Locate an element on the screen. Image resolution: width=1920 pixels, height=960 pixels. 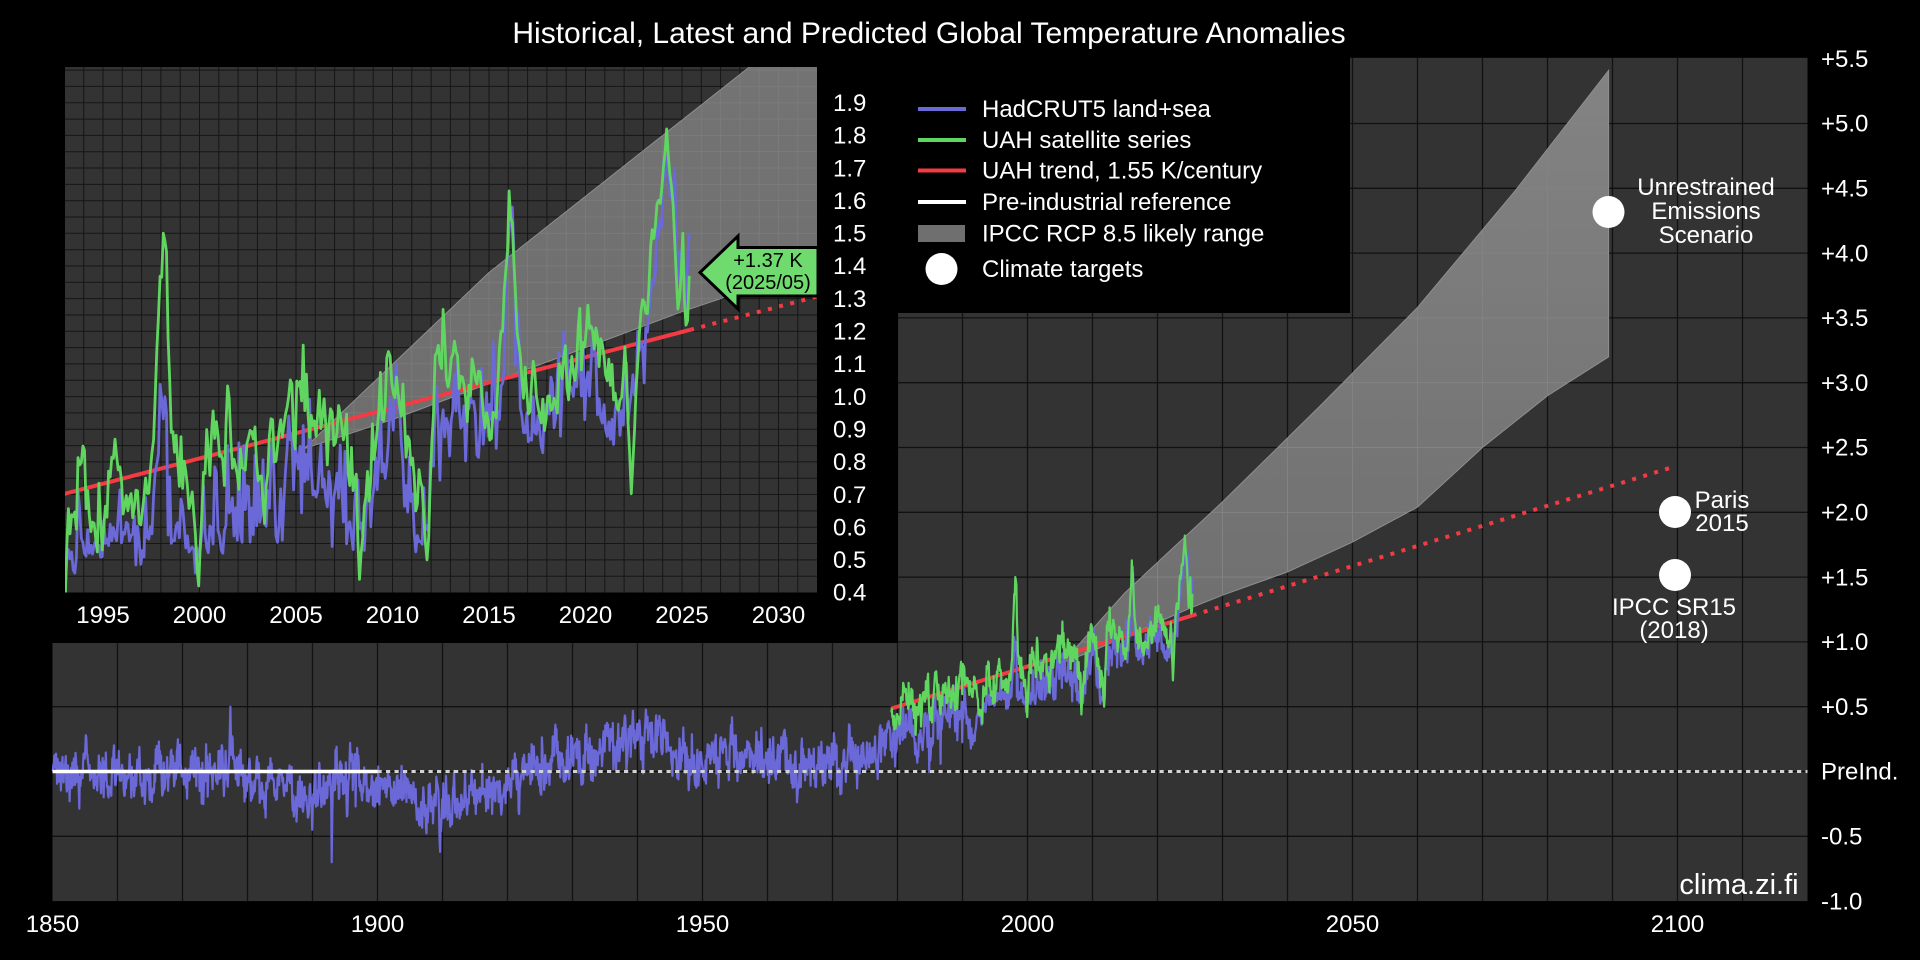
svg-text: 1.1 is located at coordinates (849, 364).